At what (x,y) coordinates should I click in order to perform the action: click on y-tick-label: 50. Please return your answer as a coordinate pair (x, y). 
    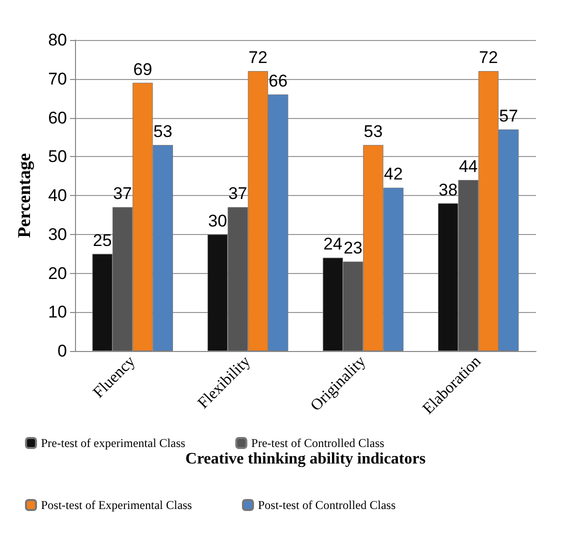
    Looking at the image, I should click on (57, 156).